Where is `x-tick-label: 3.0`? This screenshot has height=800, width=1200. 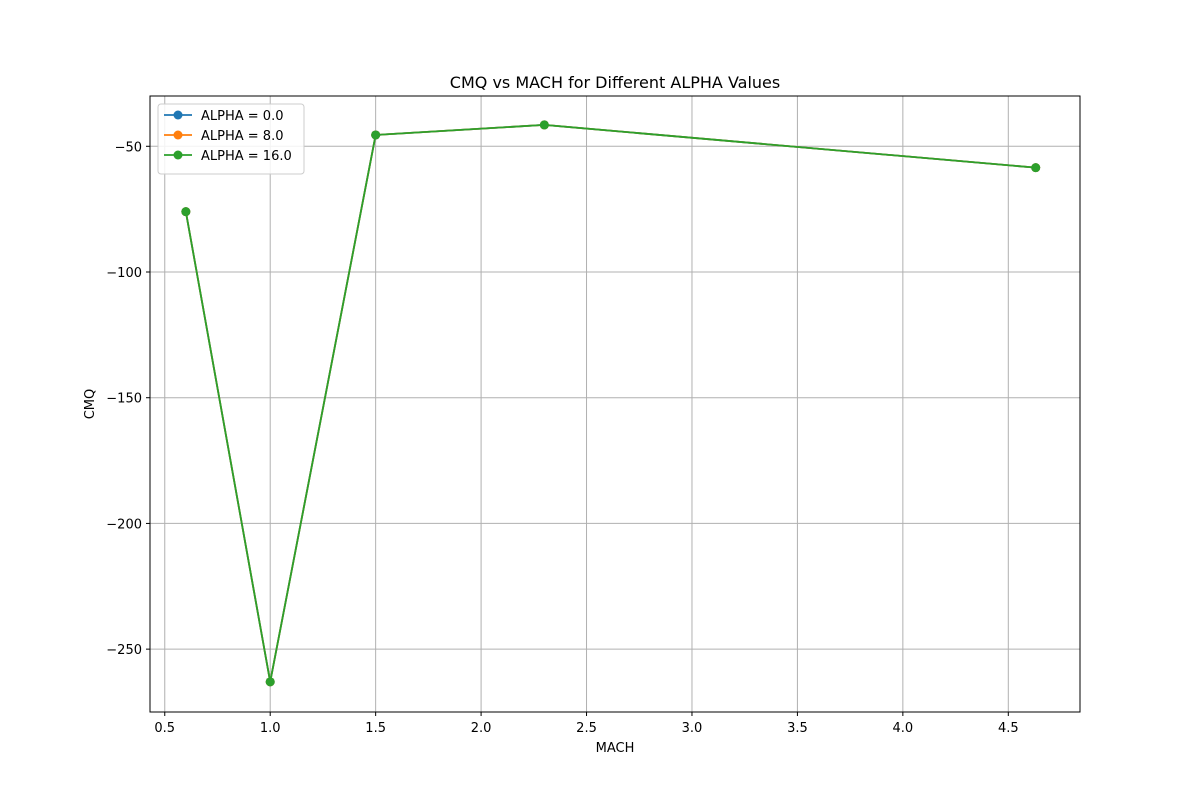
x-tick-label: 3.0 is located at coordinates (692, 728).